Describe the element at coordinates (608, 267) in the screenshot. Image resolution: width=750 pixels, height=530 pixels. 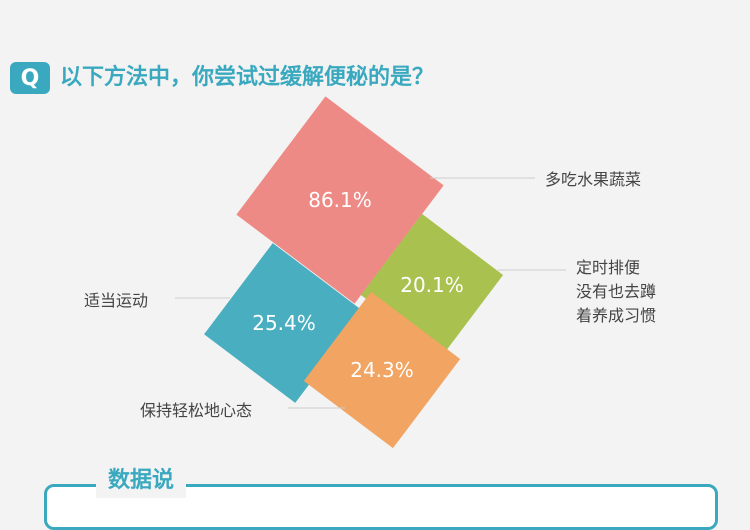
I see `category-label-1-0: 定时排便` at that location.